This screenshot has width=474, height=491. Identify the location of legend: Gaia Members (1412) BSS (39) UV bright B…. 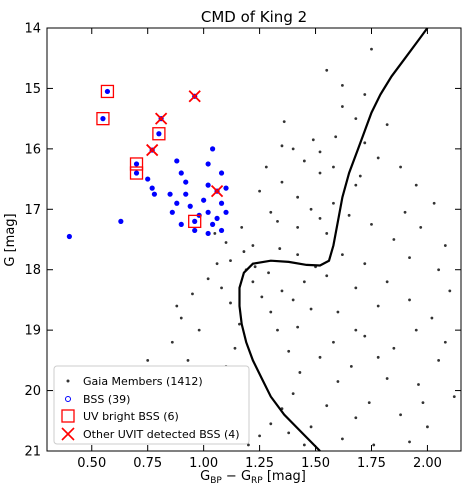
(151, 405).